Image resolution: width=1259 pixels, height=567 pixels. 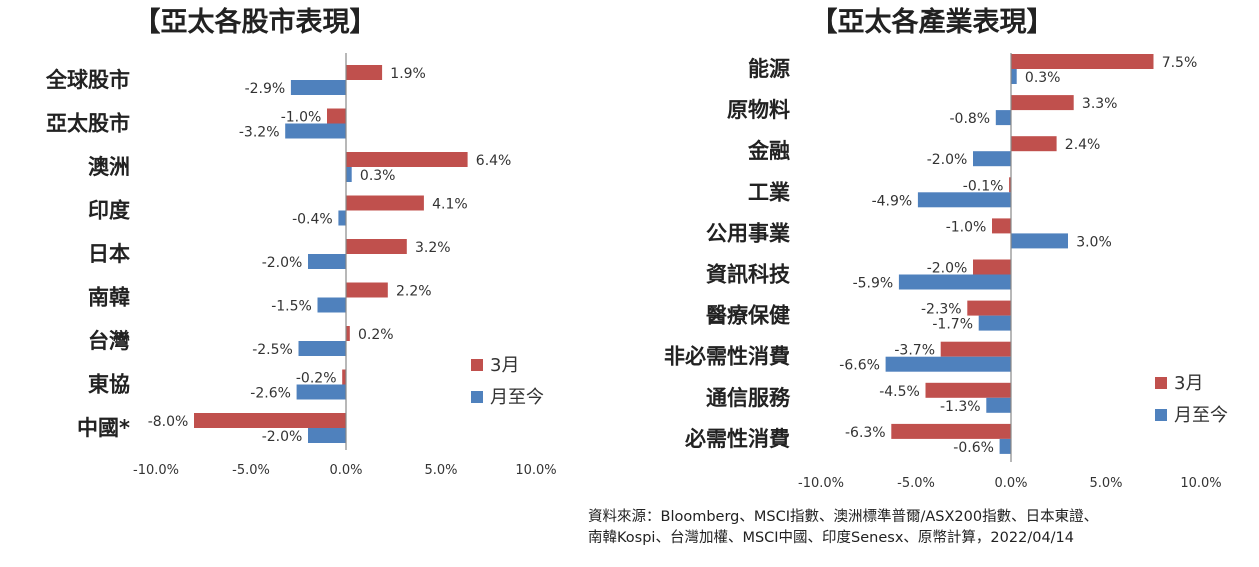 What do you see at coordinates (966, 227) in the screenshot?
I see `sector-value-label: -1.0%` at bounding box center [966, 227].